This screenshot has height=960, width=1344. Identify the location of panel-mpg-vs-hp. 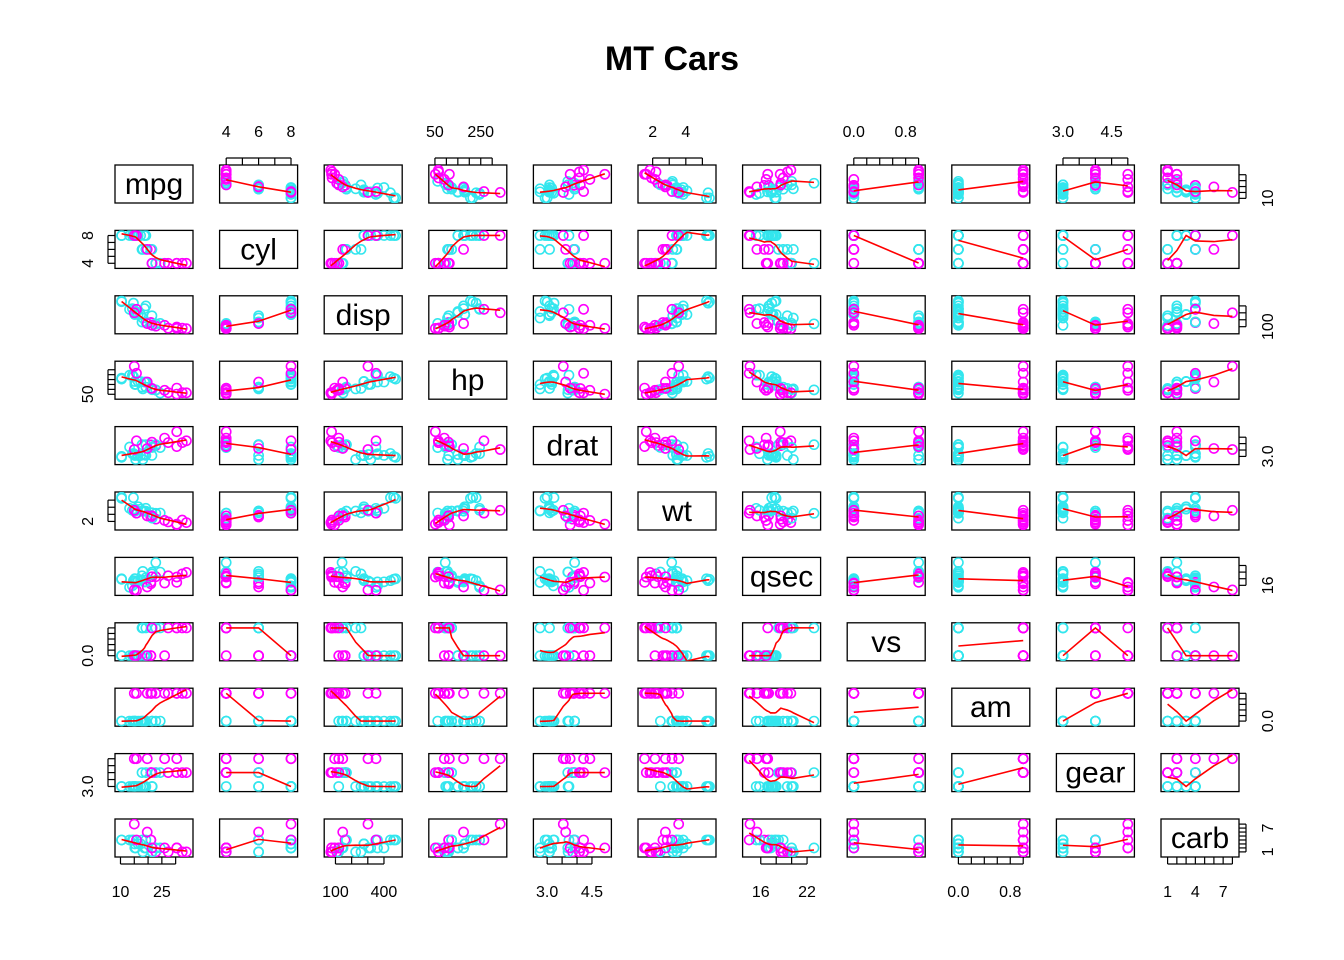
(468, 184).